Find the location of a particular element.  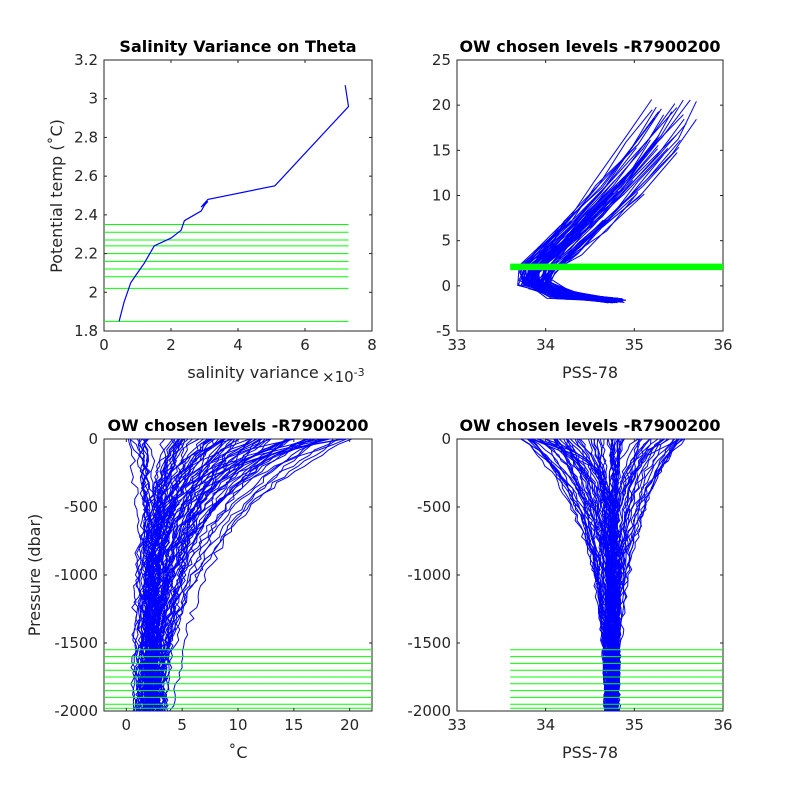

y-tick-label: 3 is located at coordinates (93, 99).